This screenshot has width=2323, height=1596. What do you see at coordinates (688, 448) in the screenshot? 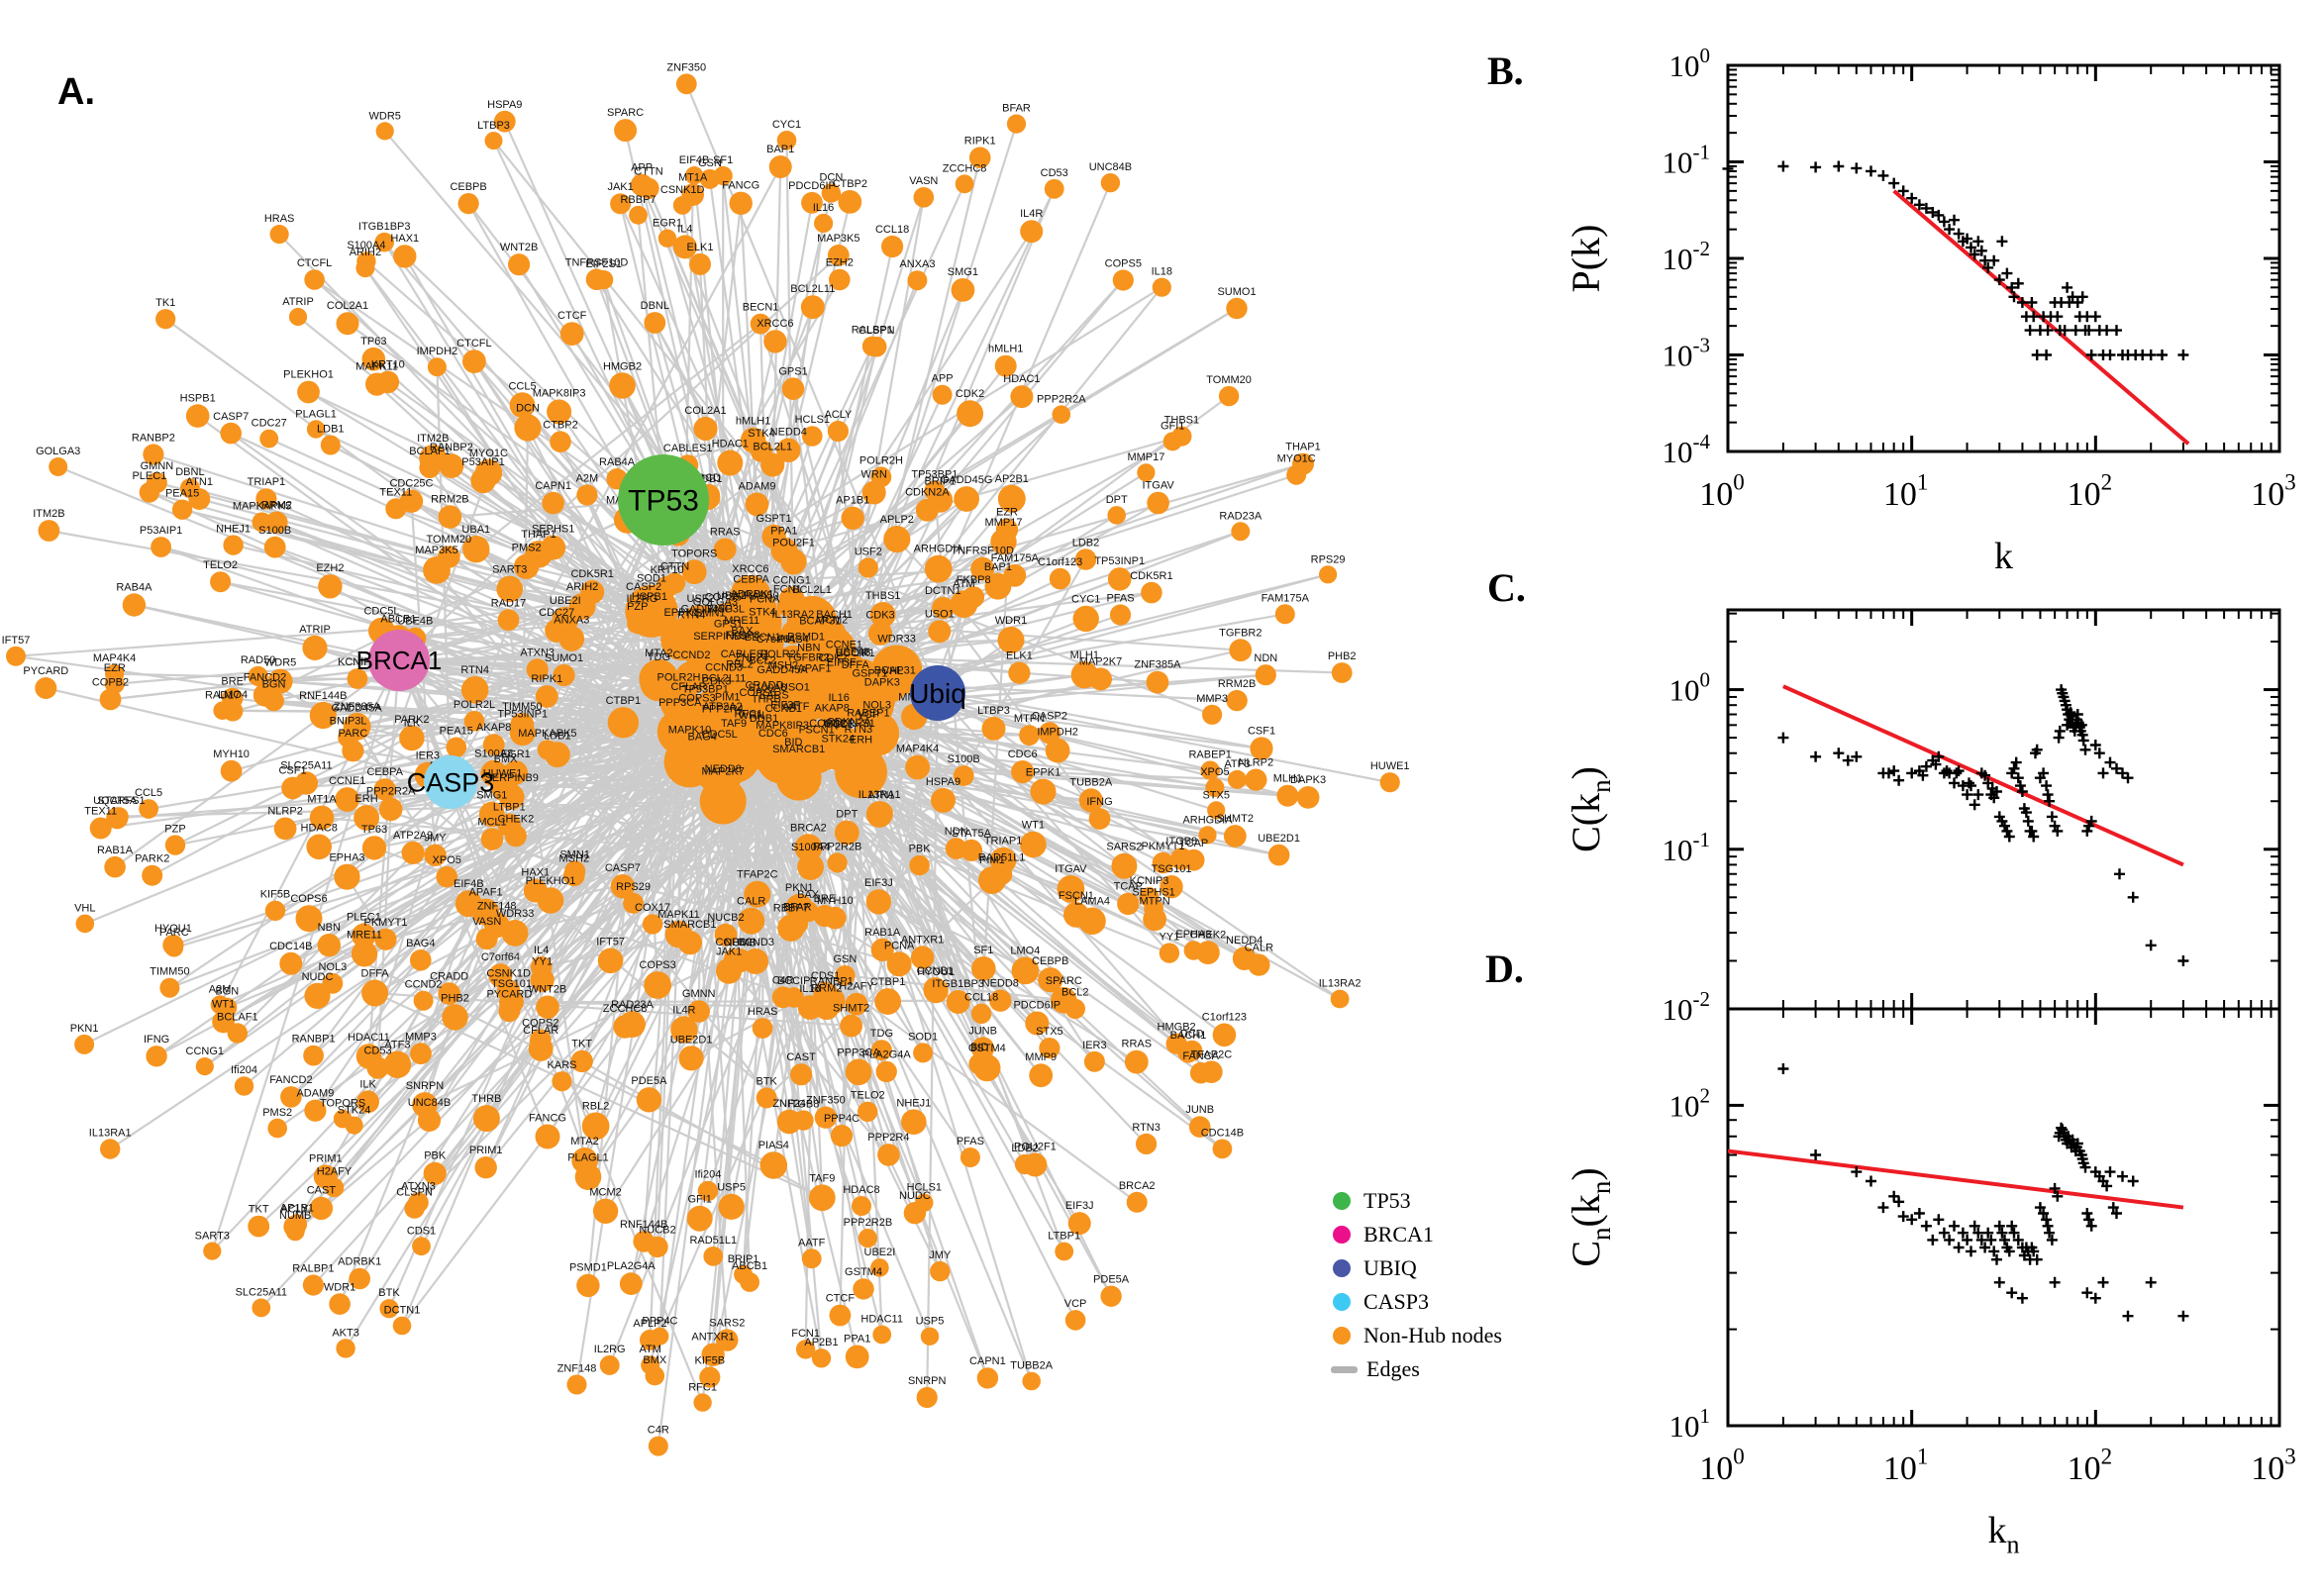
I see `gene-label: CABLES1` at bounding box center [688, 448].